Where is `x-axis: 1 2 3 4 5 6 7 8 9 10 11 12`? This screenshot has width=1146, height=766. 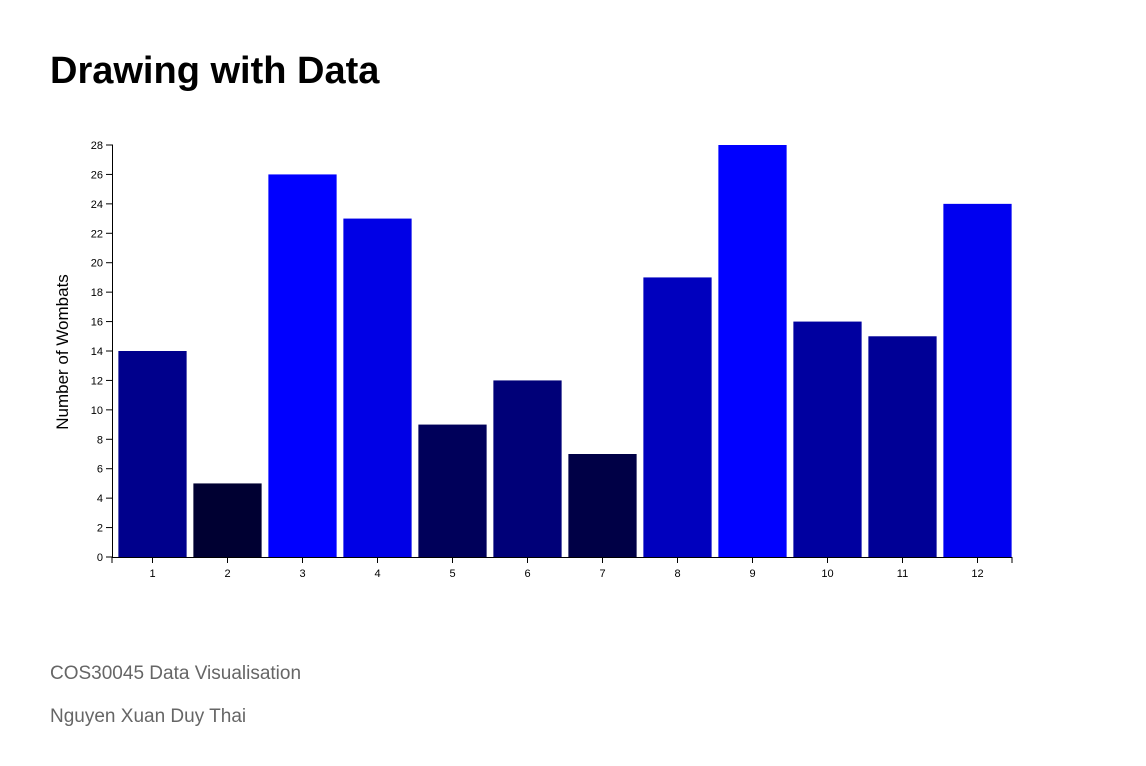 x-axis: 1 2 3 4 5 6 7 8 9 10 11 12 is located at coordinates (562, 568).